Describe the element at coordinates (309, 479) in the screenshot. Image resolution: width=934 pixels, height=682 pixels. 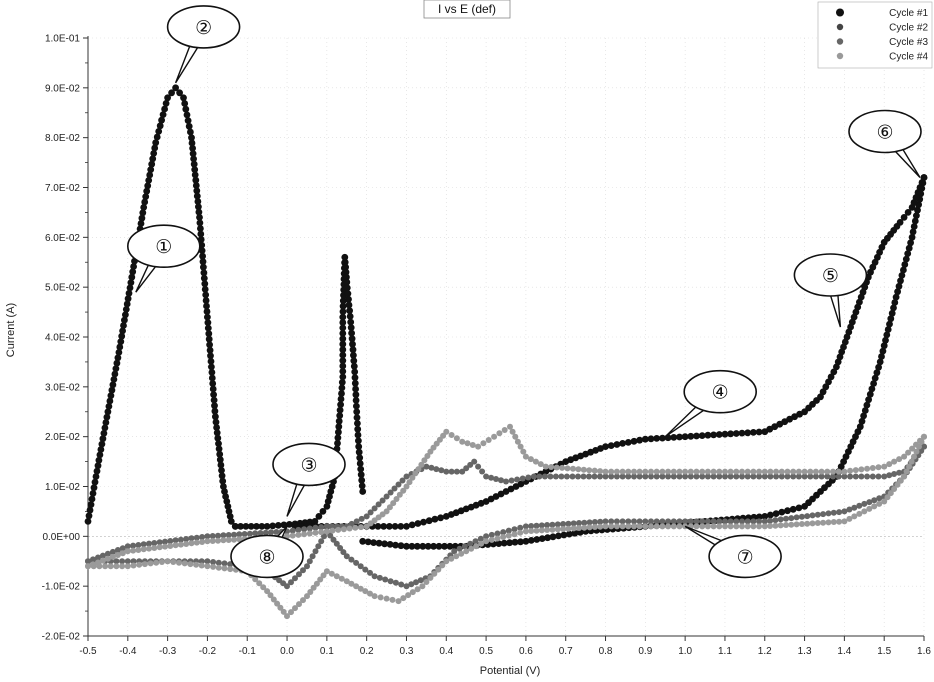
I see `callout-3: ③` at that location.